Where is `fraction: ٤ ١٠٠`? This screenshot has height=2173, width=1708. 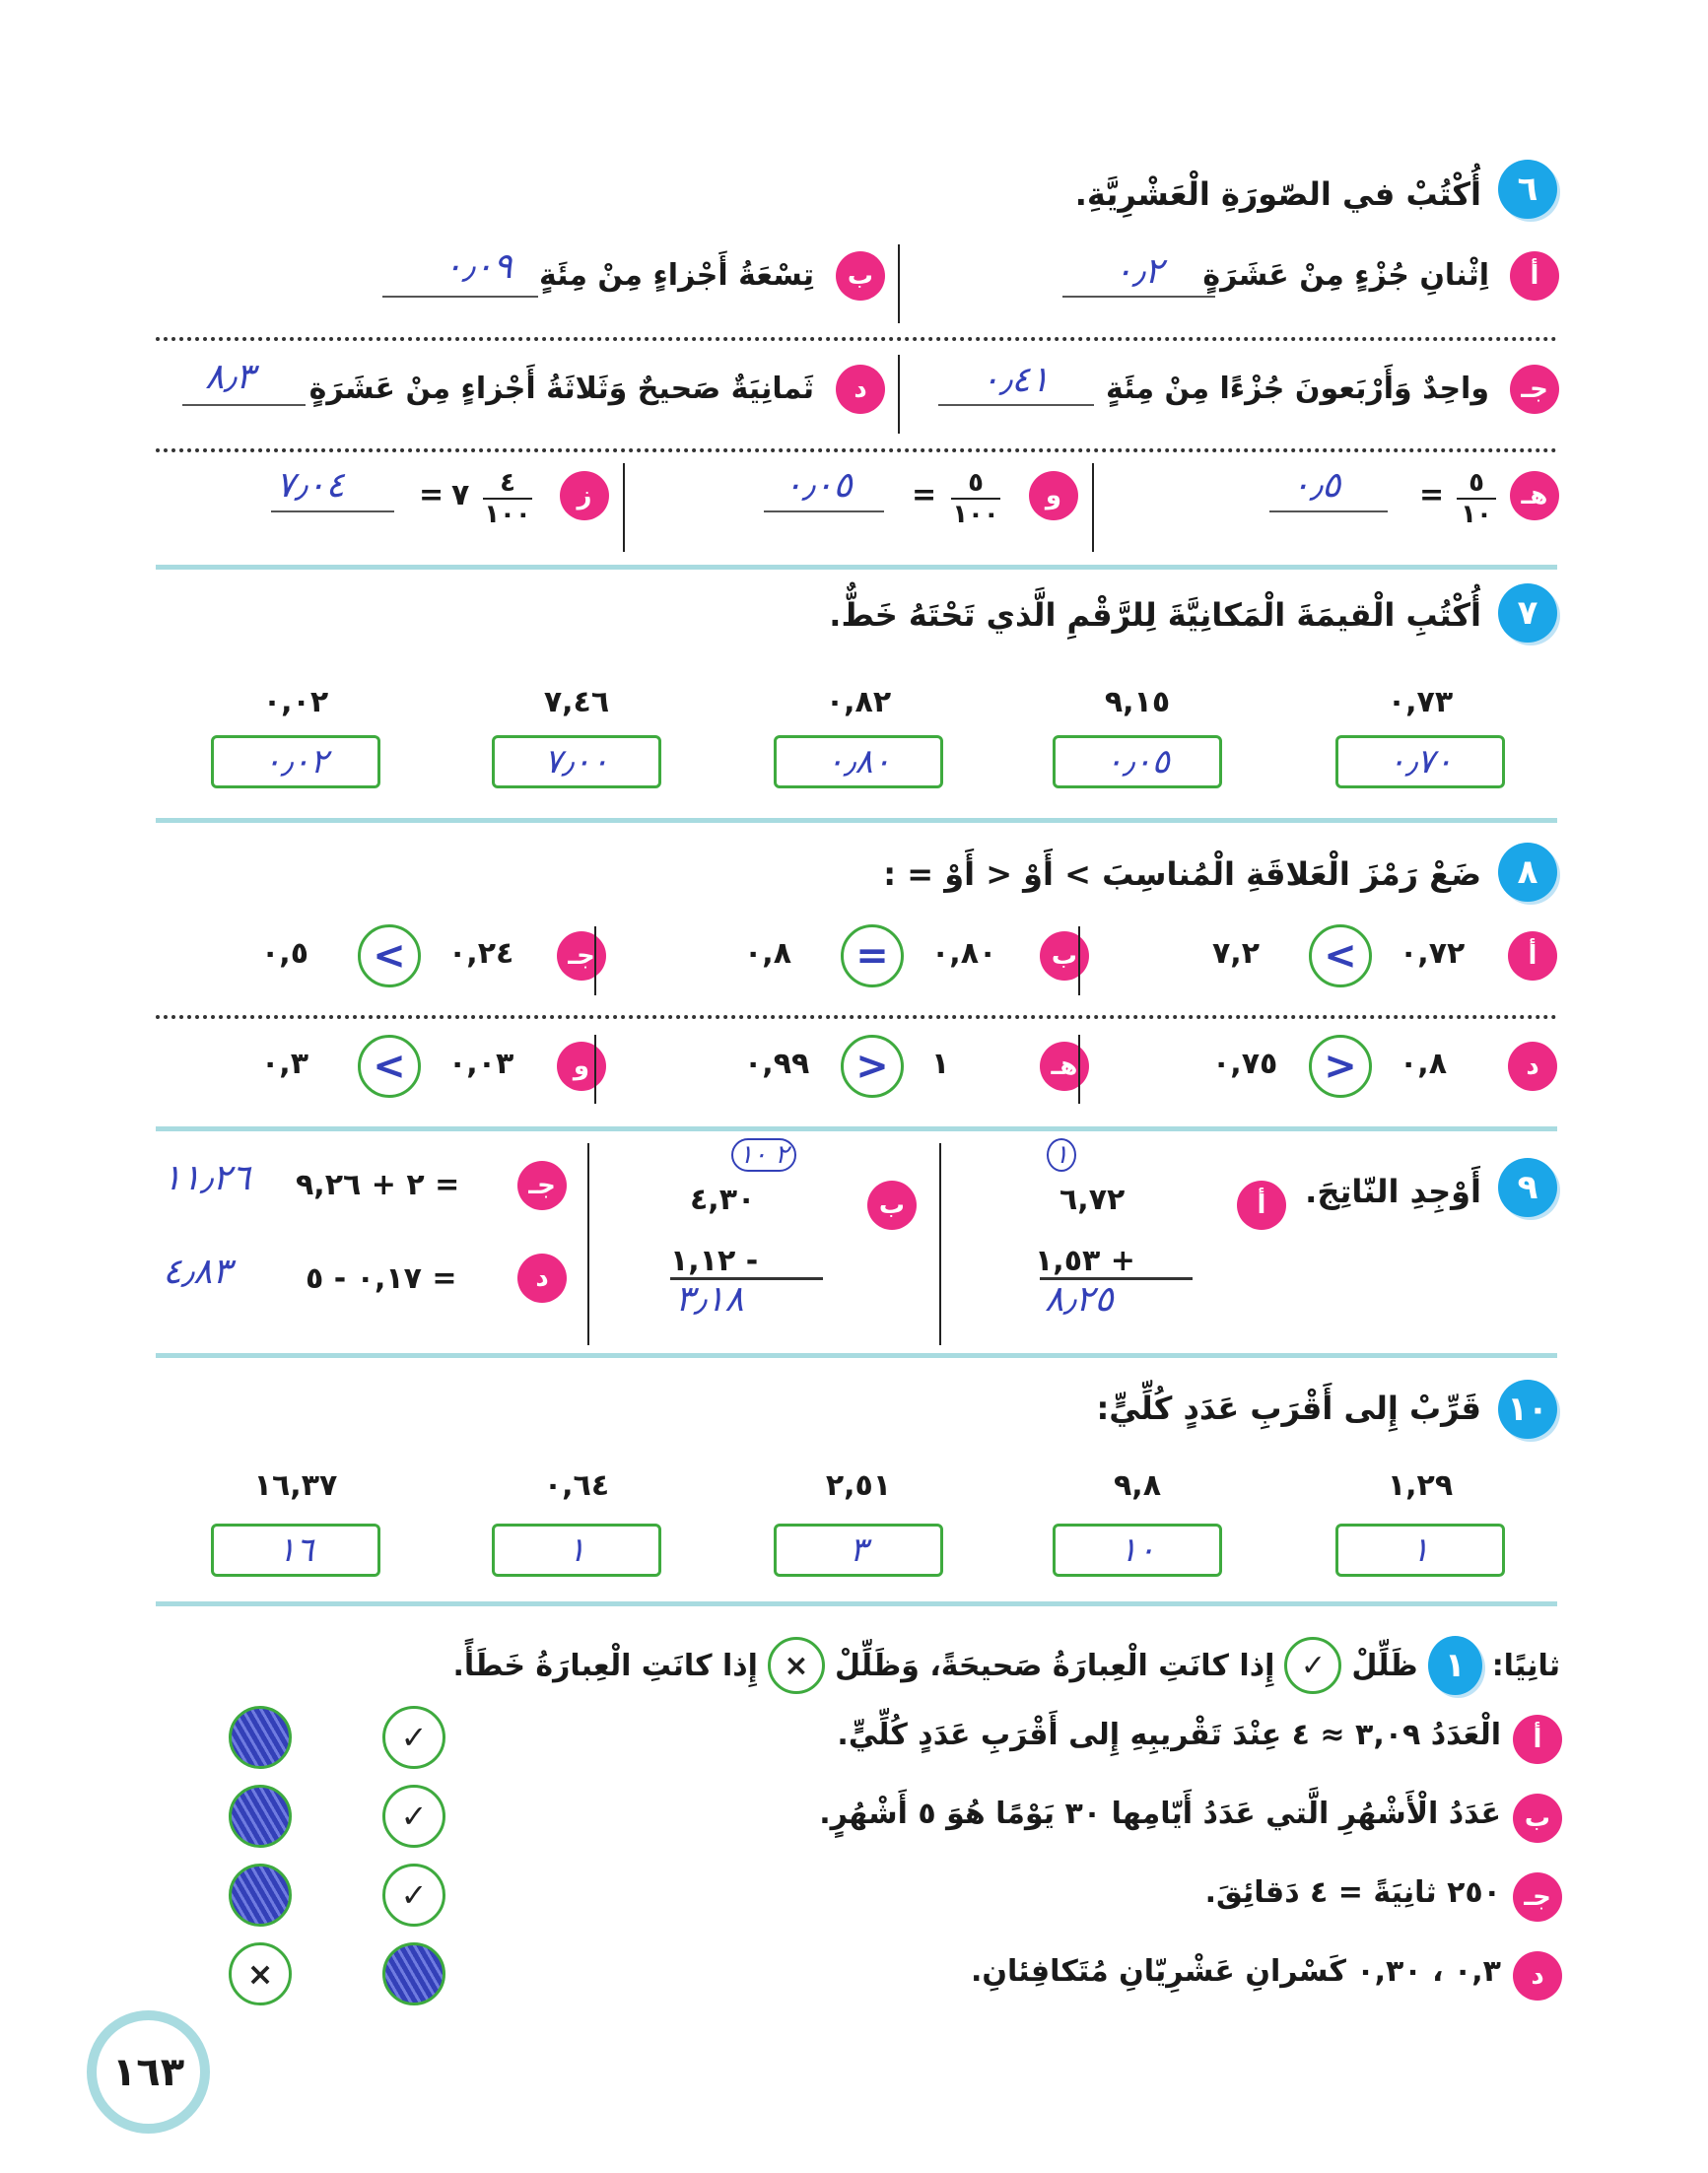 fraction: ٤ ١٠٠ is located at coordinates (507, 498).